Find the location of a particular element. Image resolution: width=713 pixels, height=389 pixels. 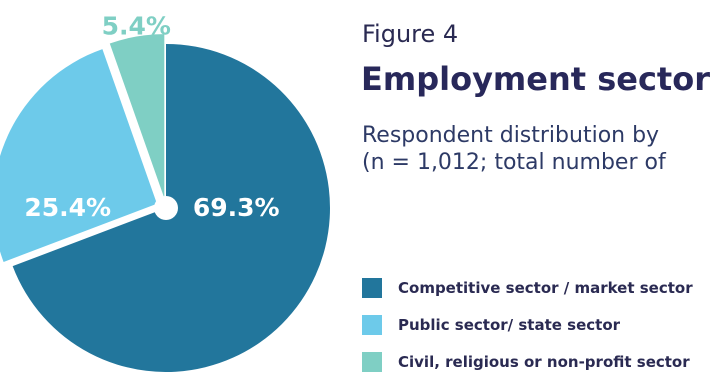

chart-title: Employment sector is located at coordinates (535, 79).